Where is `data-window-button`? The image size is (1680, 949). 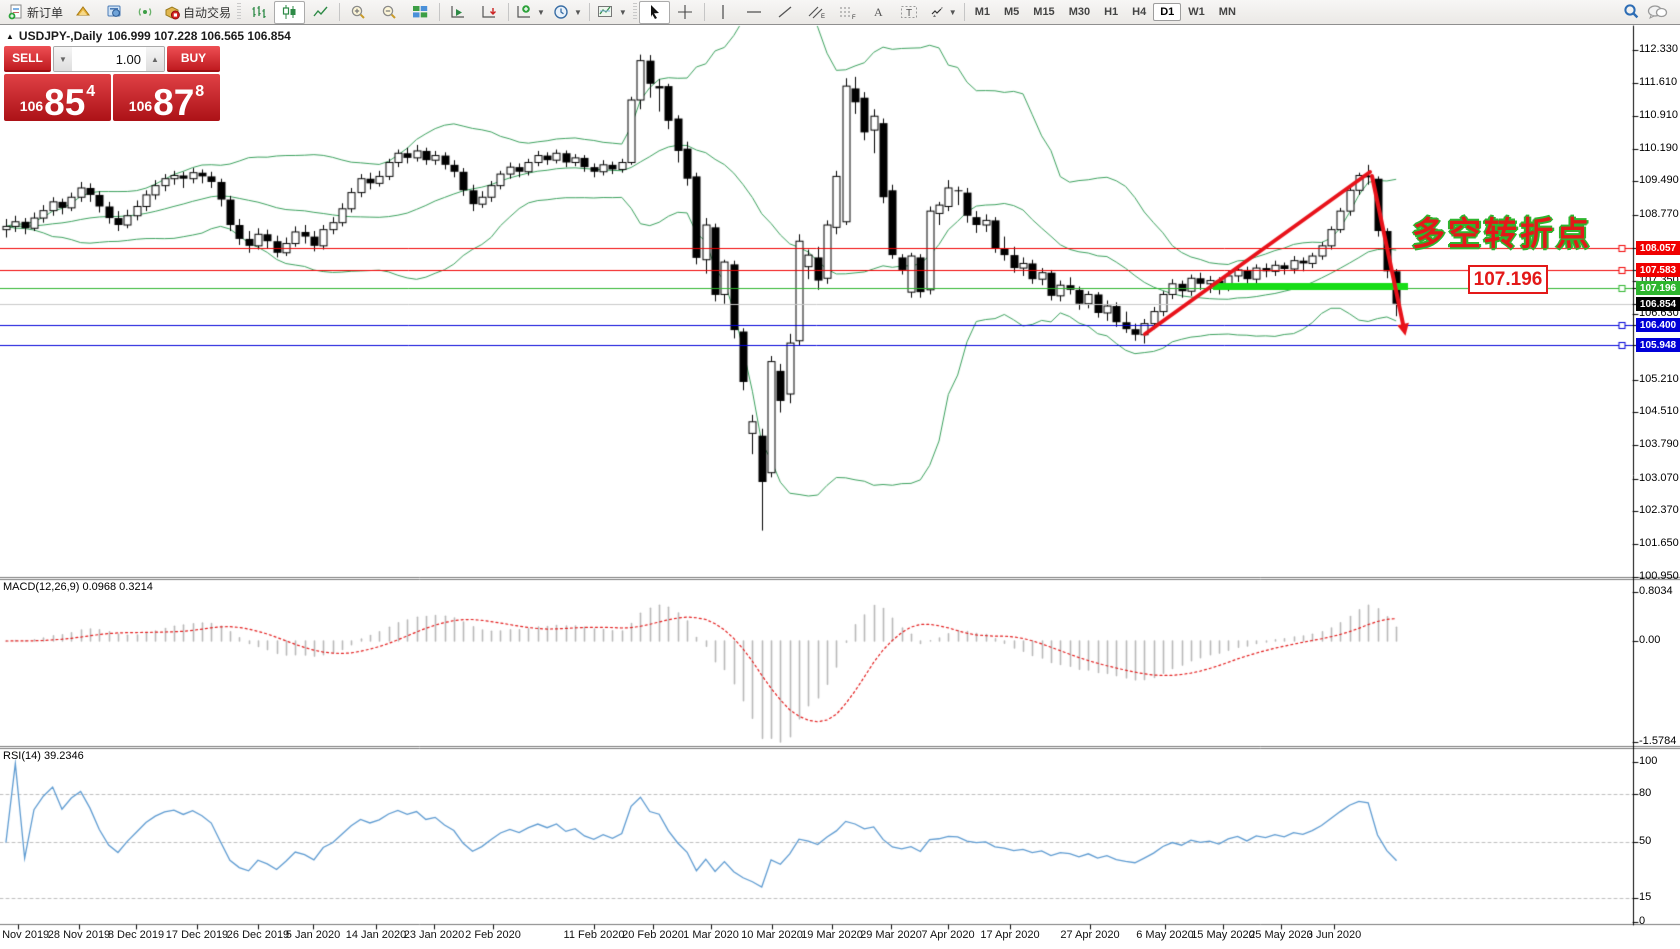 data-window-button is located at coordinates (113, 12).